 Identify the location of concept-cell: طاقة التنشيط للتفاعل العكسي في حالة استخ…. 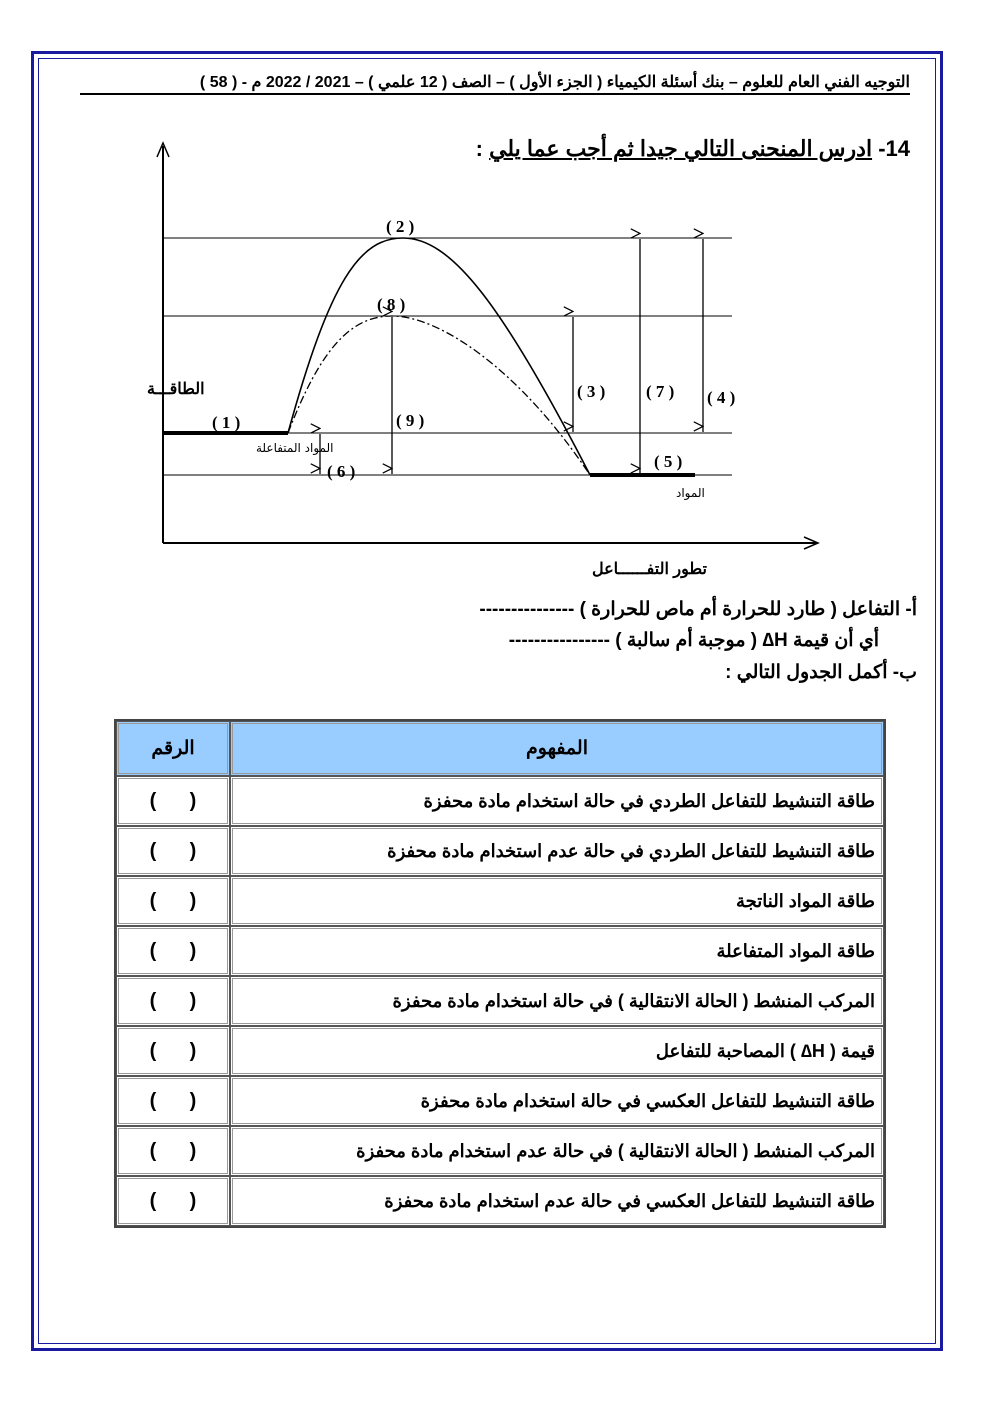
(557, 1101).